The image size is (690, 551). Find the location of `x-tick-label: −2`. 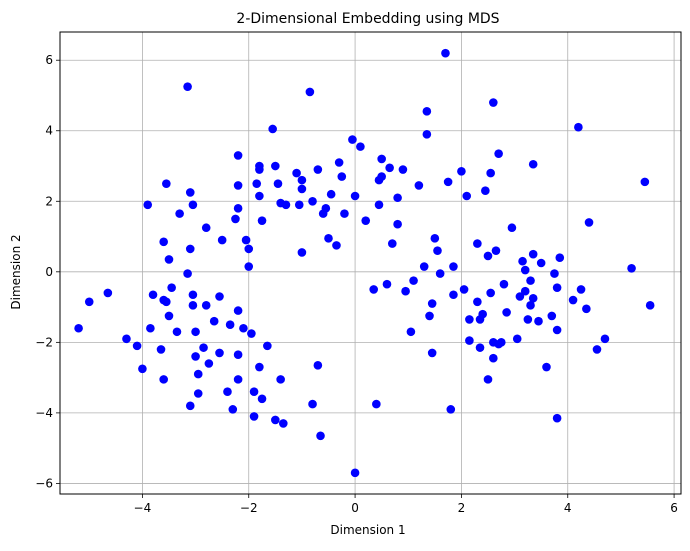

x-tick-label: −2 is located at coordinates (249, 508).